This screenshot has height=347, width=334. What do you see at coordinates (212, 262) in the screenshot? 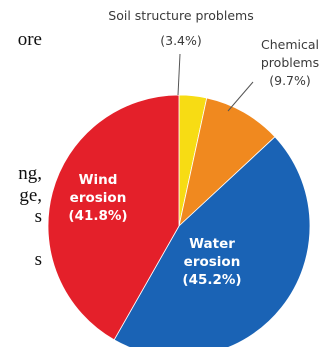
I see `label-water-name-line2: erosion` at bounding box center [212, 262].